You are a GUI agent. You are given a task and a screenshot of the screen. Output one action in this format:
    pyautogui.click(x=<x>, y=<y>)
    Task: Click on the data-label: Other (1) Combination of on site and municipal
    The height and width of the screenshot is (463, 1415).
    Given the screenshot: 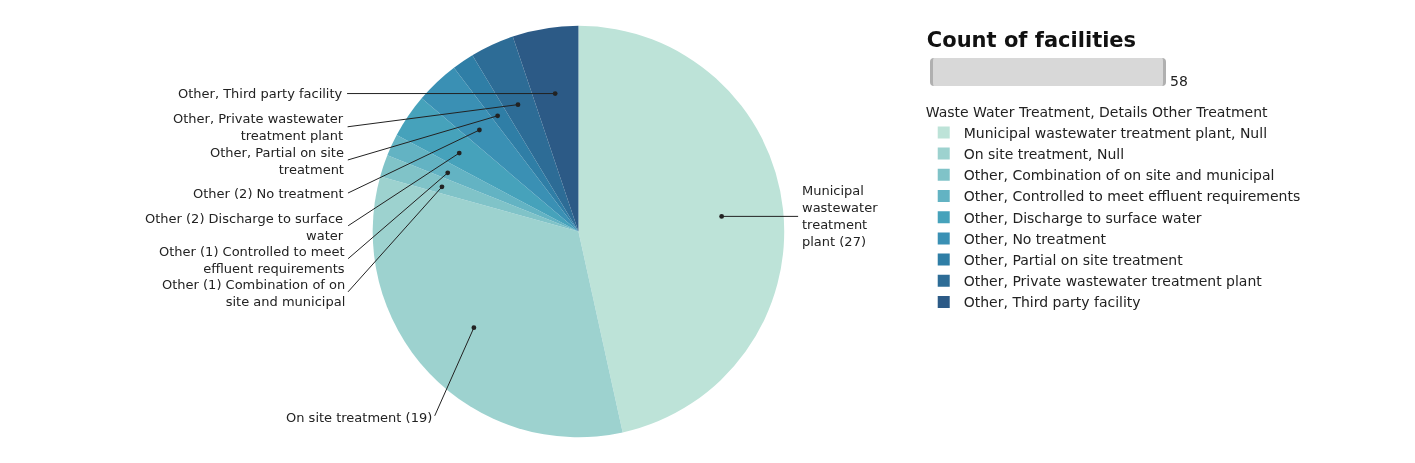 What is the action you would take?
    pyautogui.click(x=254, y=293)
    